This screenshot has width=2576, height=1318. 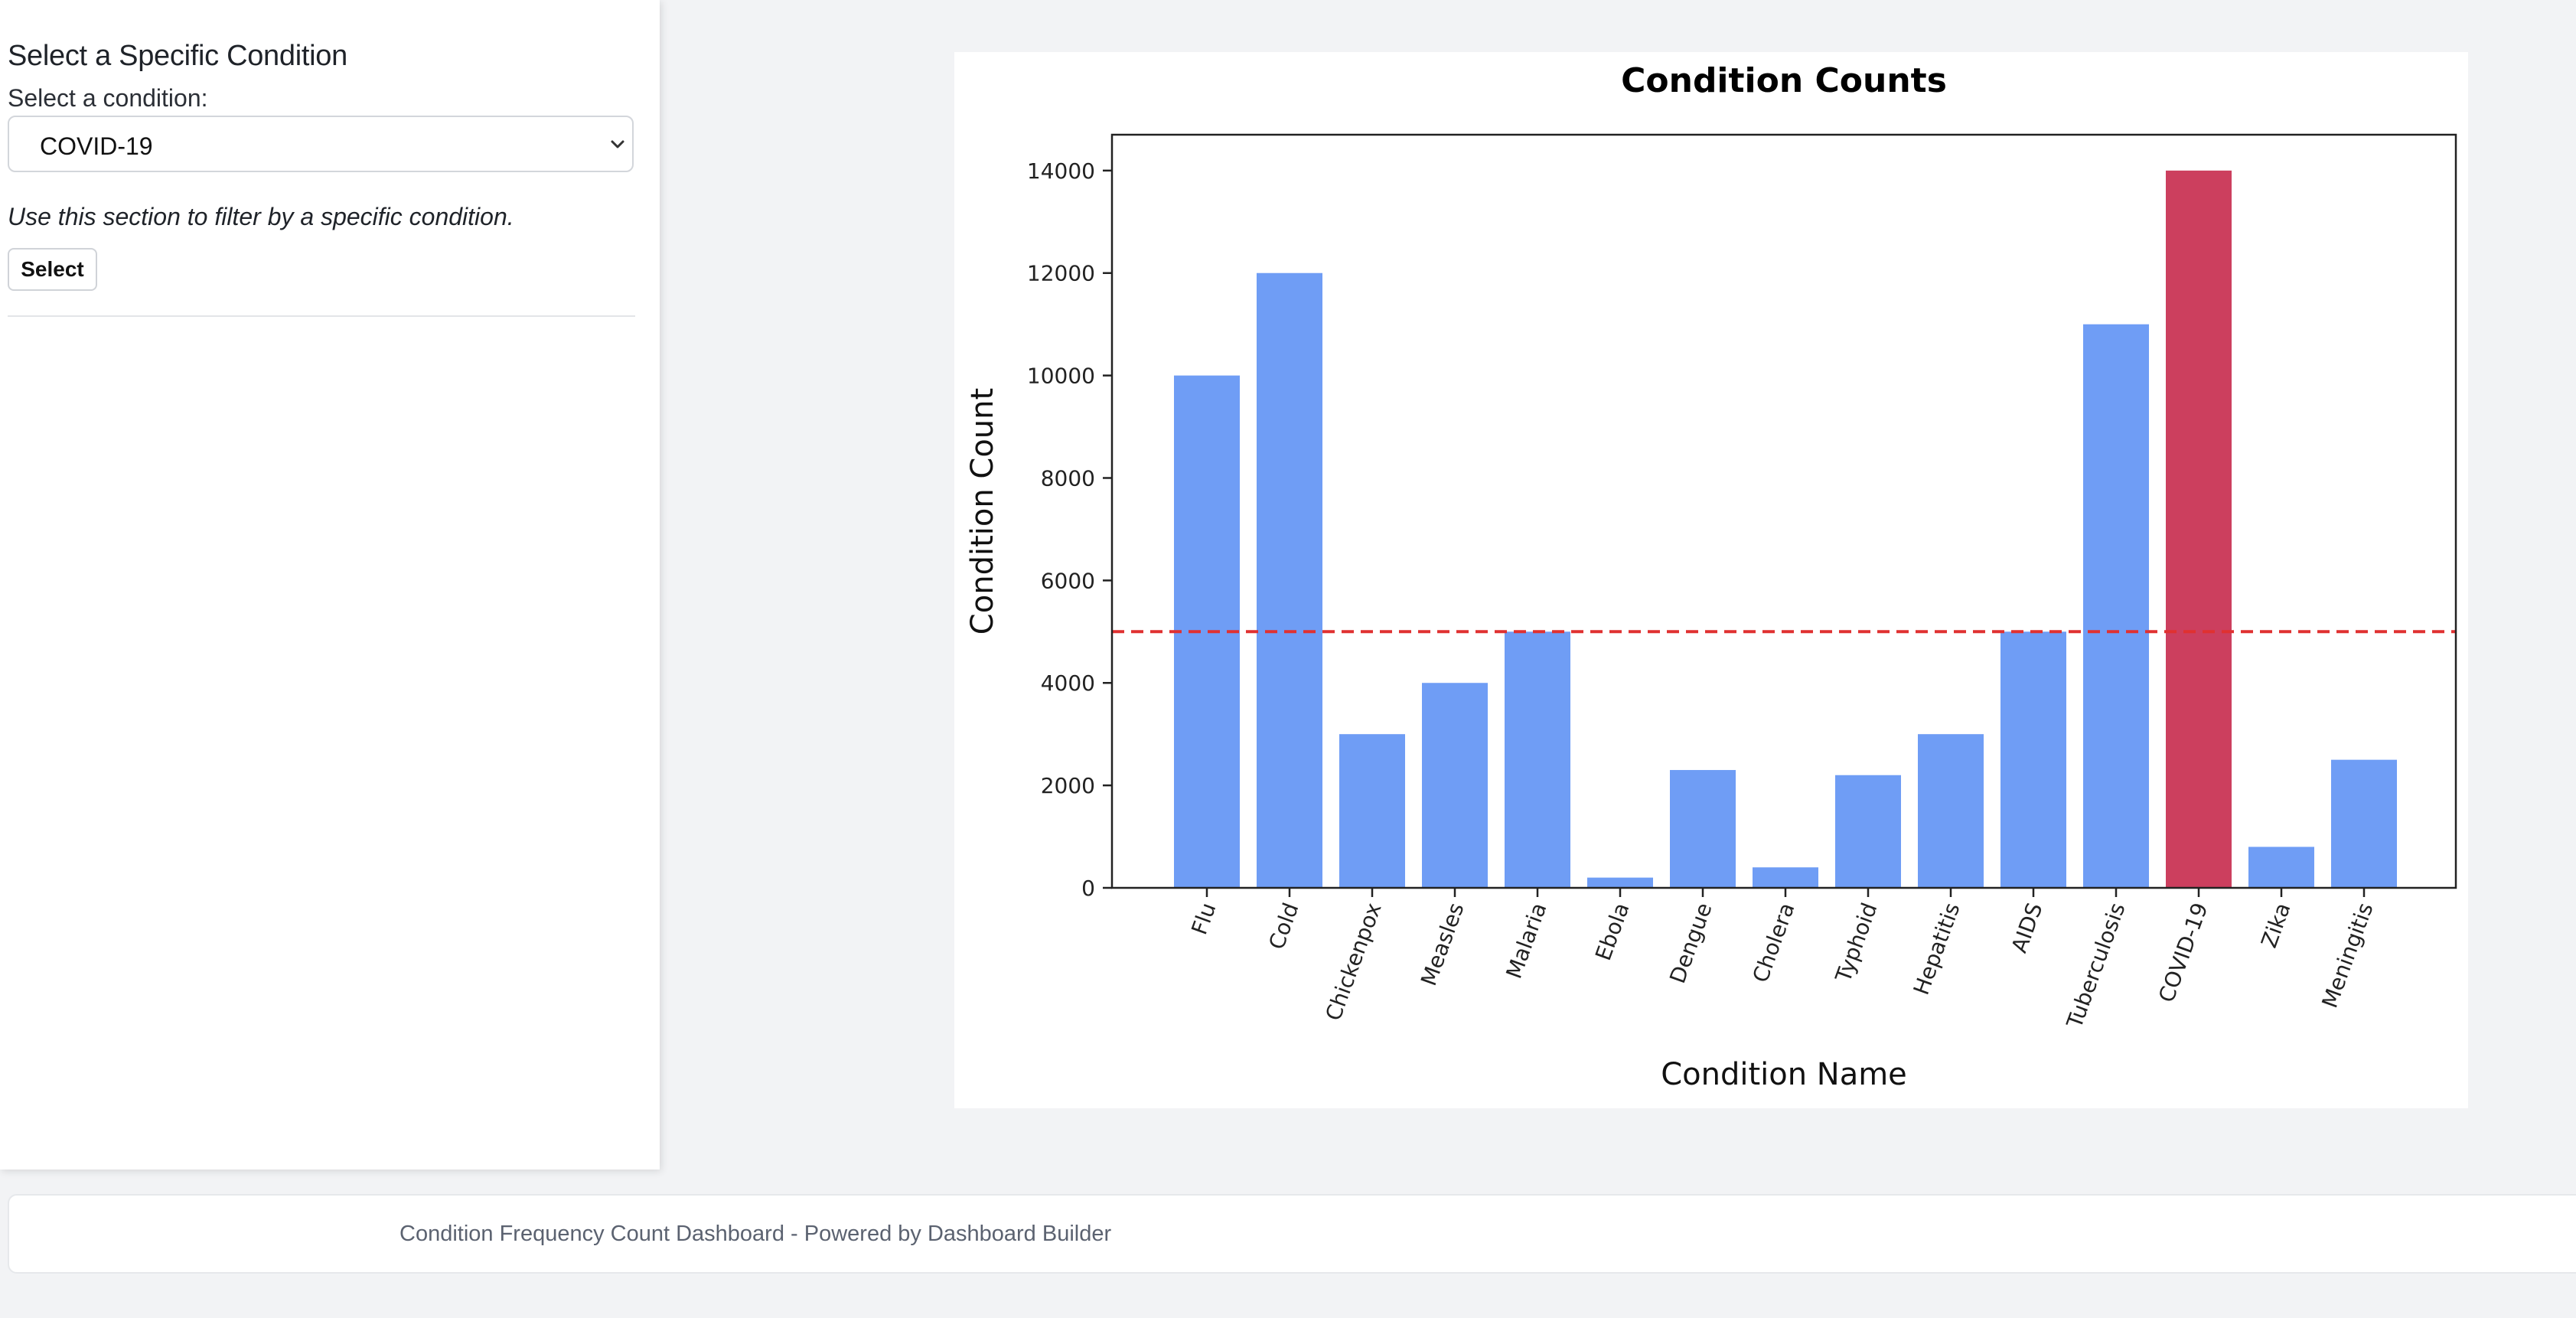 I want to click on bar-tuberculosis, so click(x=2116, y=606).